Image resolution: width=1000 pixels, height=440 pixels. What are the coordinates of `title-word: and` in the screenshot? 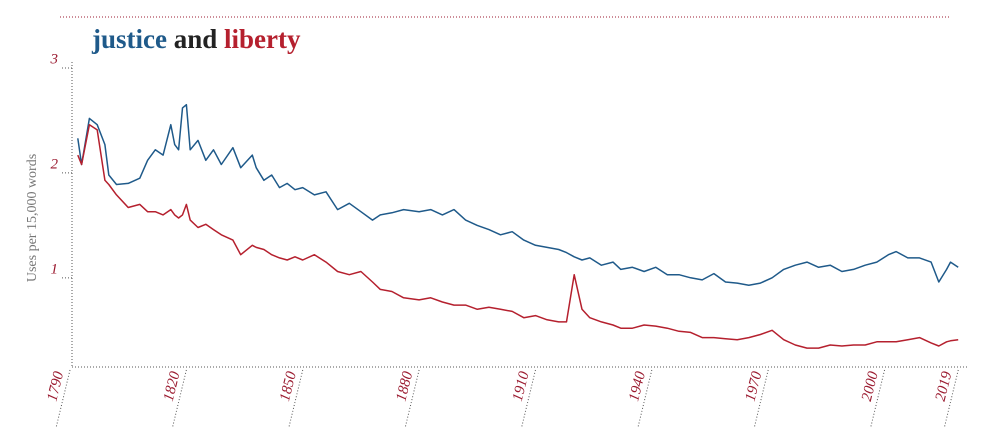 It's located at (196, 39).